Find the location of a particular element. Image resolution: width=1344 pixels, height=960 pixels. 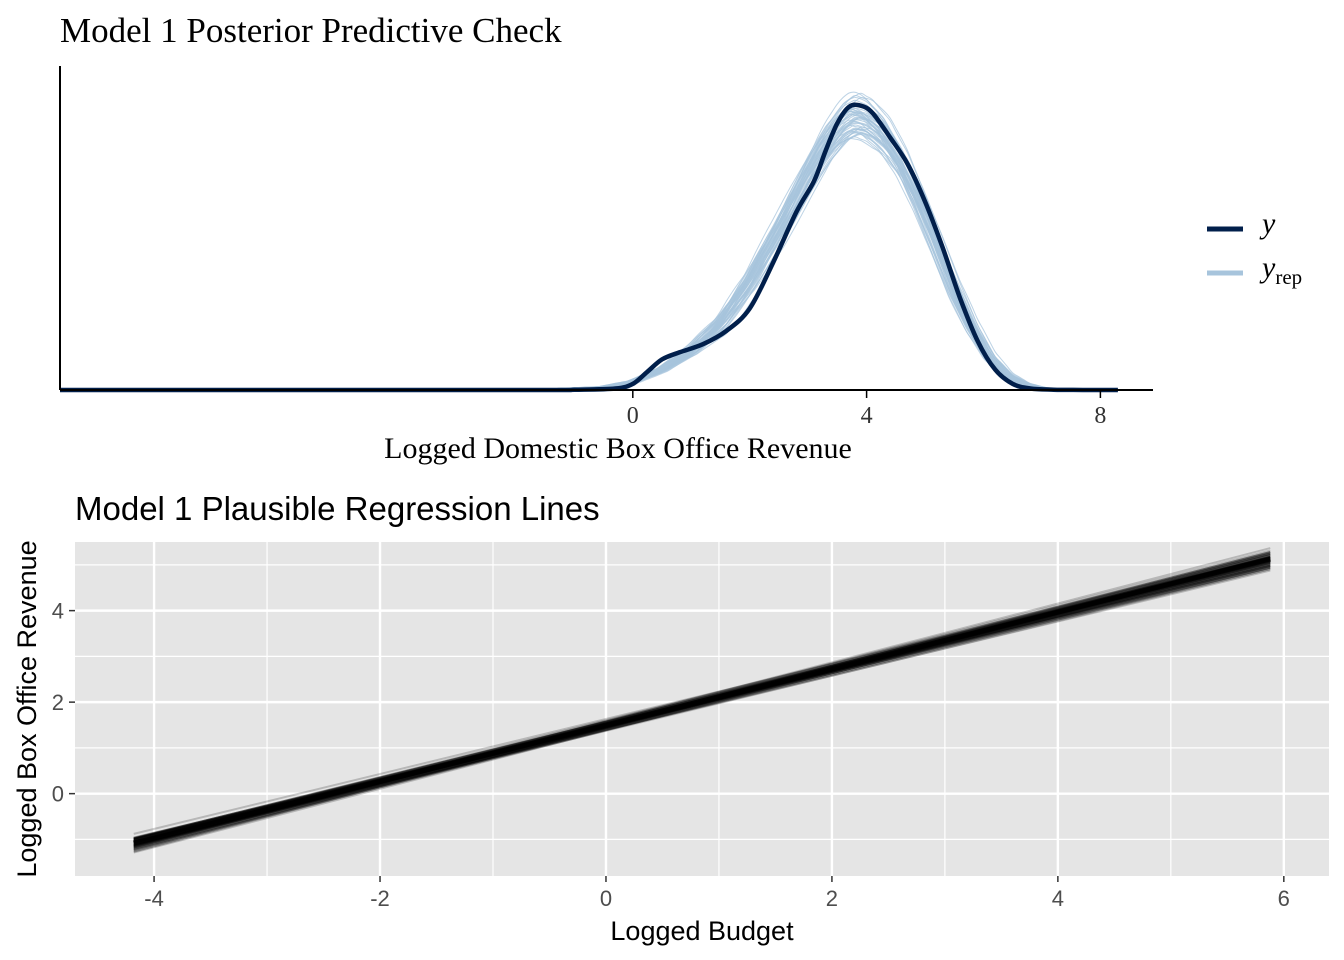

regression-x-tick-label: 6 is located at coordinates (1284, 898).